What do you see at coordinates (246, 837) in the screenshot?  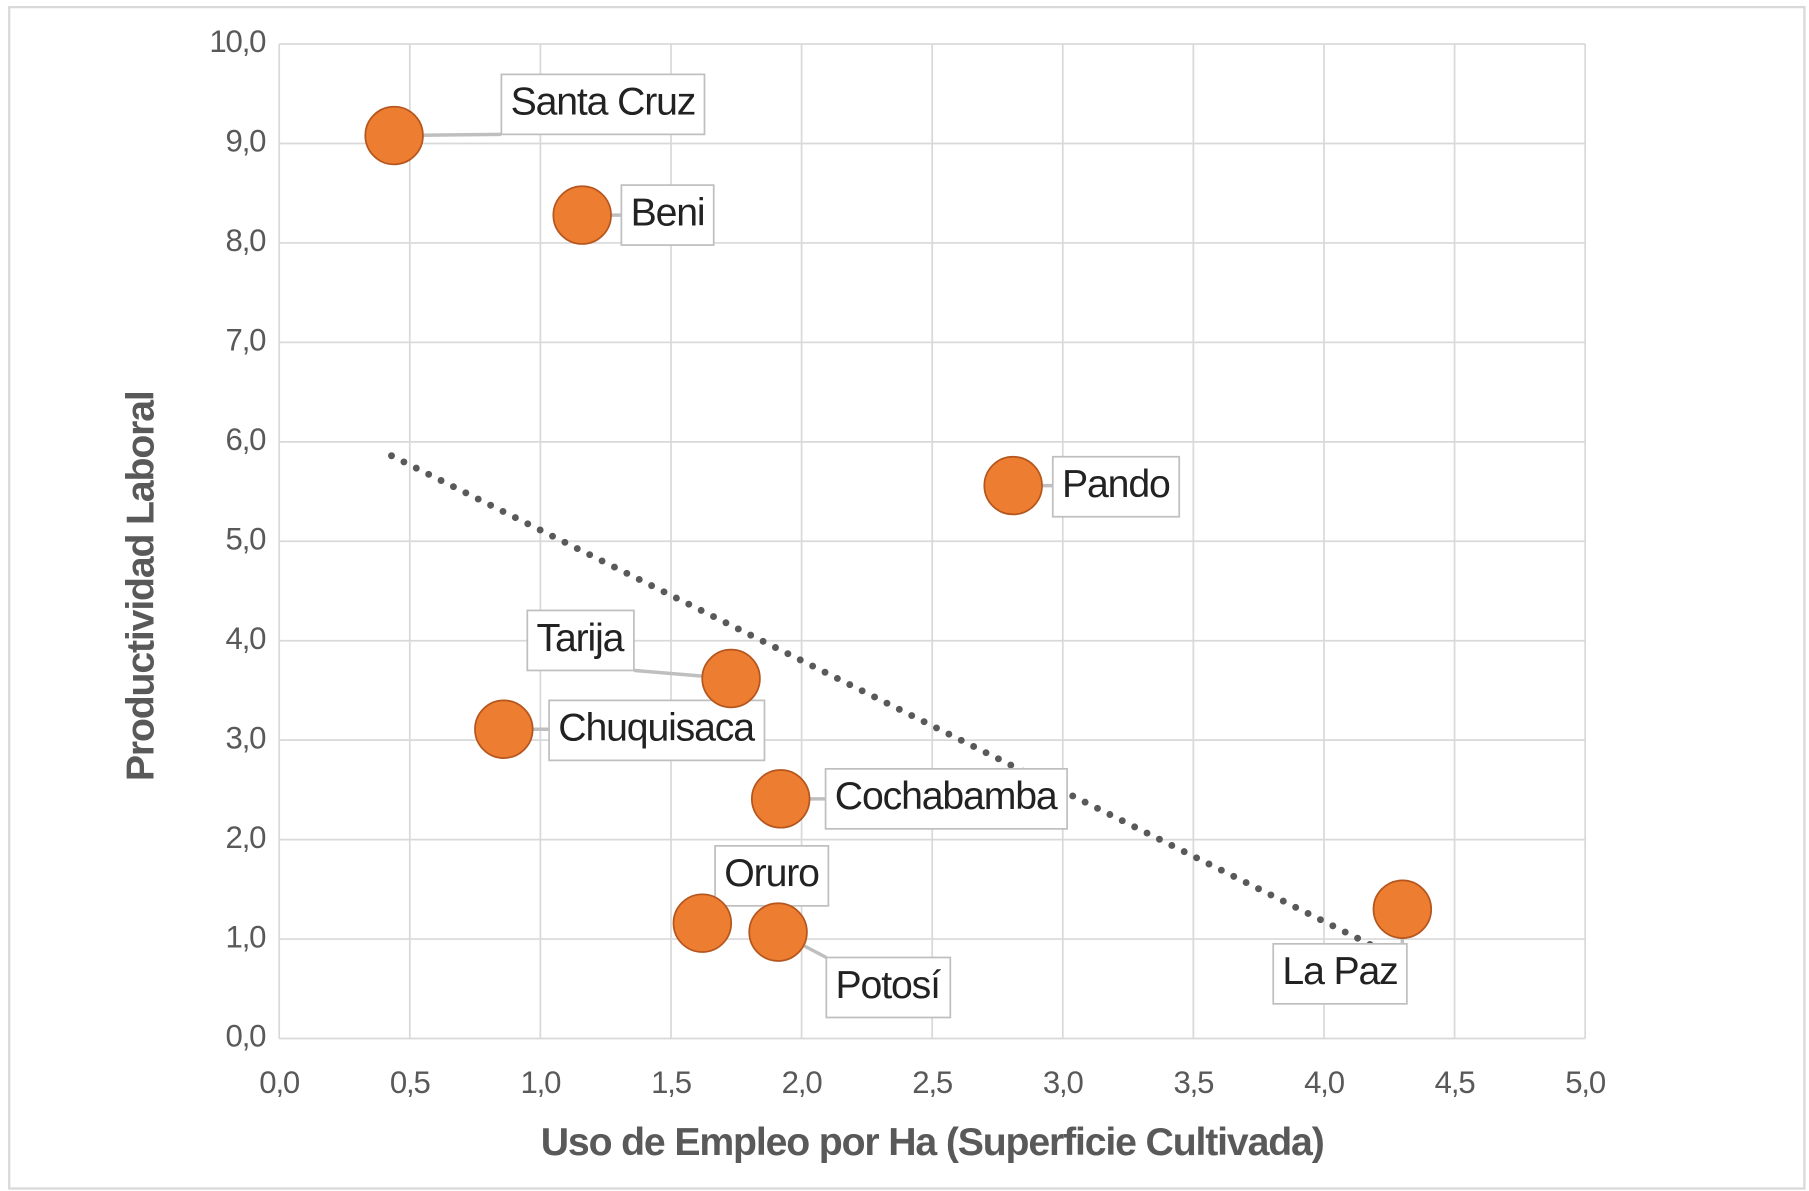 I see `y-tick-label: 2,0` at bounding box center [246, 837].